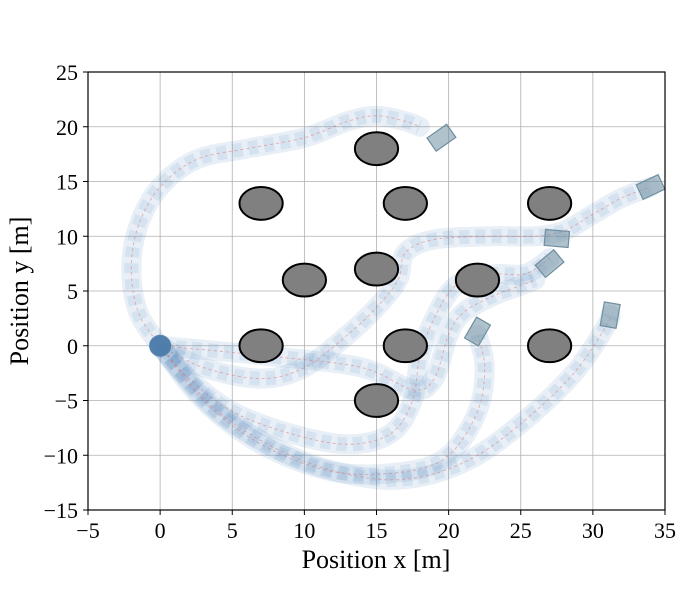  What do you see at coordinates (67, 182) in the screenshot?
I see `y-tick-label: 15` at bounding box center [67, 182].